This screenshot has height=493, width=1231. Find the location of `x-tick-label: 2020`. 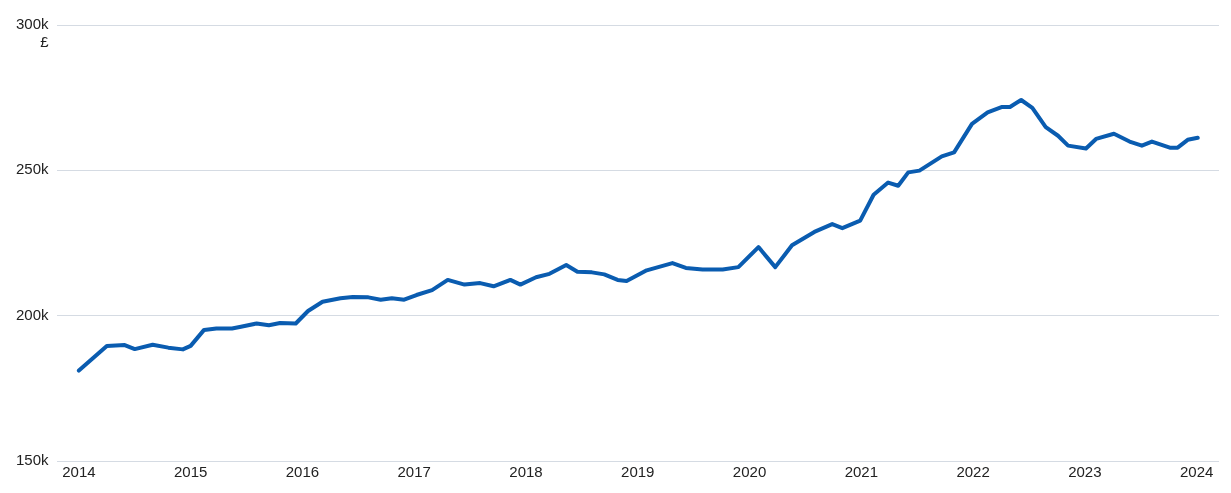

x-tick-label: 2020 is located at coordinates (749, 472).